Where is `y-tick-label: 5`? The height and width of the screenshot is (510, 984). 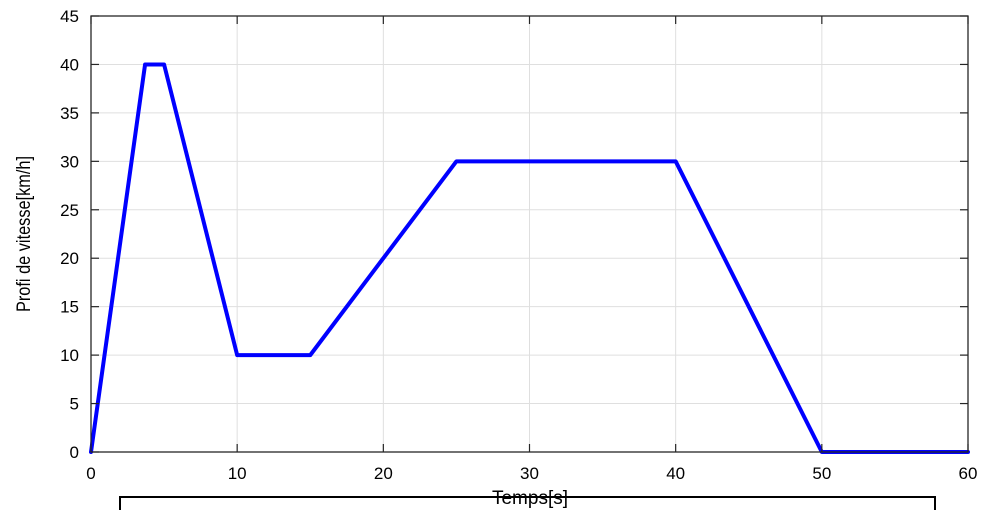 y-tick-label: 5 is located at coordinates (74, 404).